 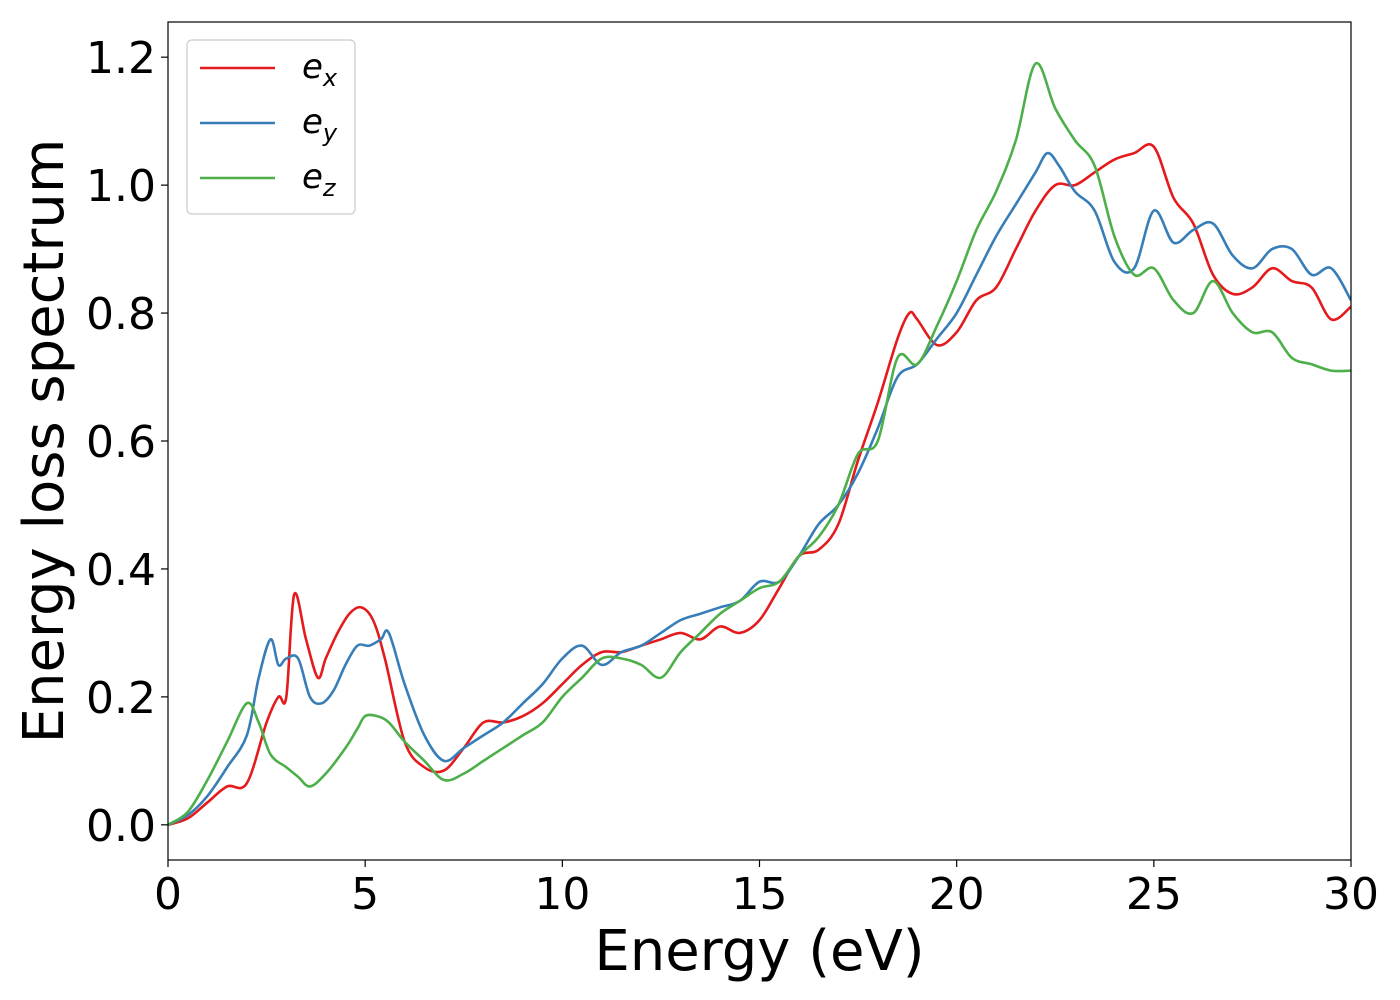 I want to click on x-tick-label: 25, so click(x=1154, y=894).